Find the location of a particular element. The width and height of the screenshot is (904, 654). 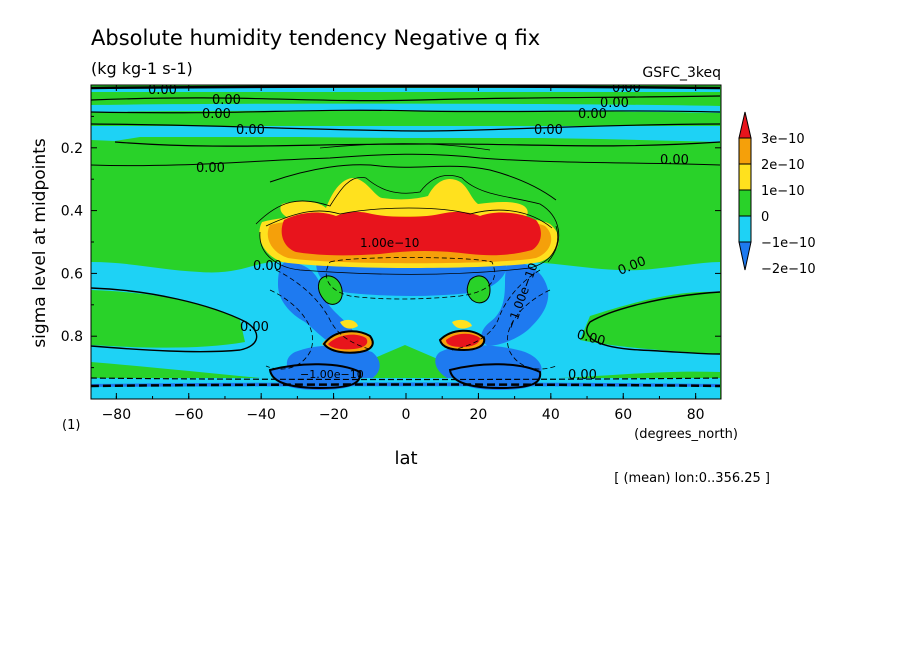

field-neg1-mid is located at coordinates (405, 322).